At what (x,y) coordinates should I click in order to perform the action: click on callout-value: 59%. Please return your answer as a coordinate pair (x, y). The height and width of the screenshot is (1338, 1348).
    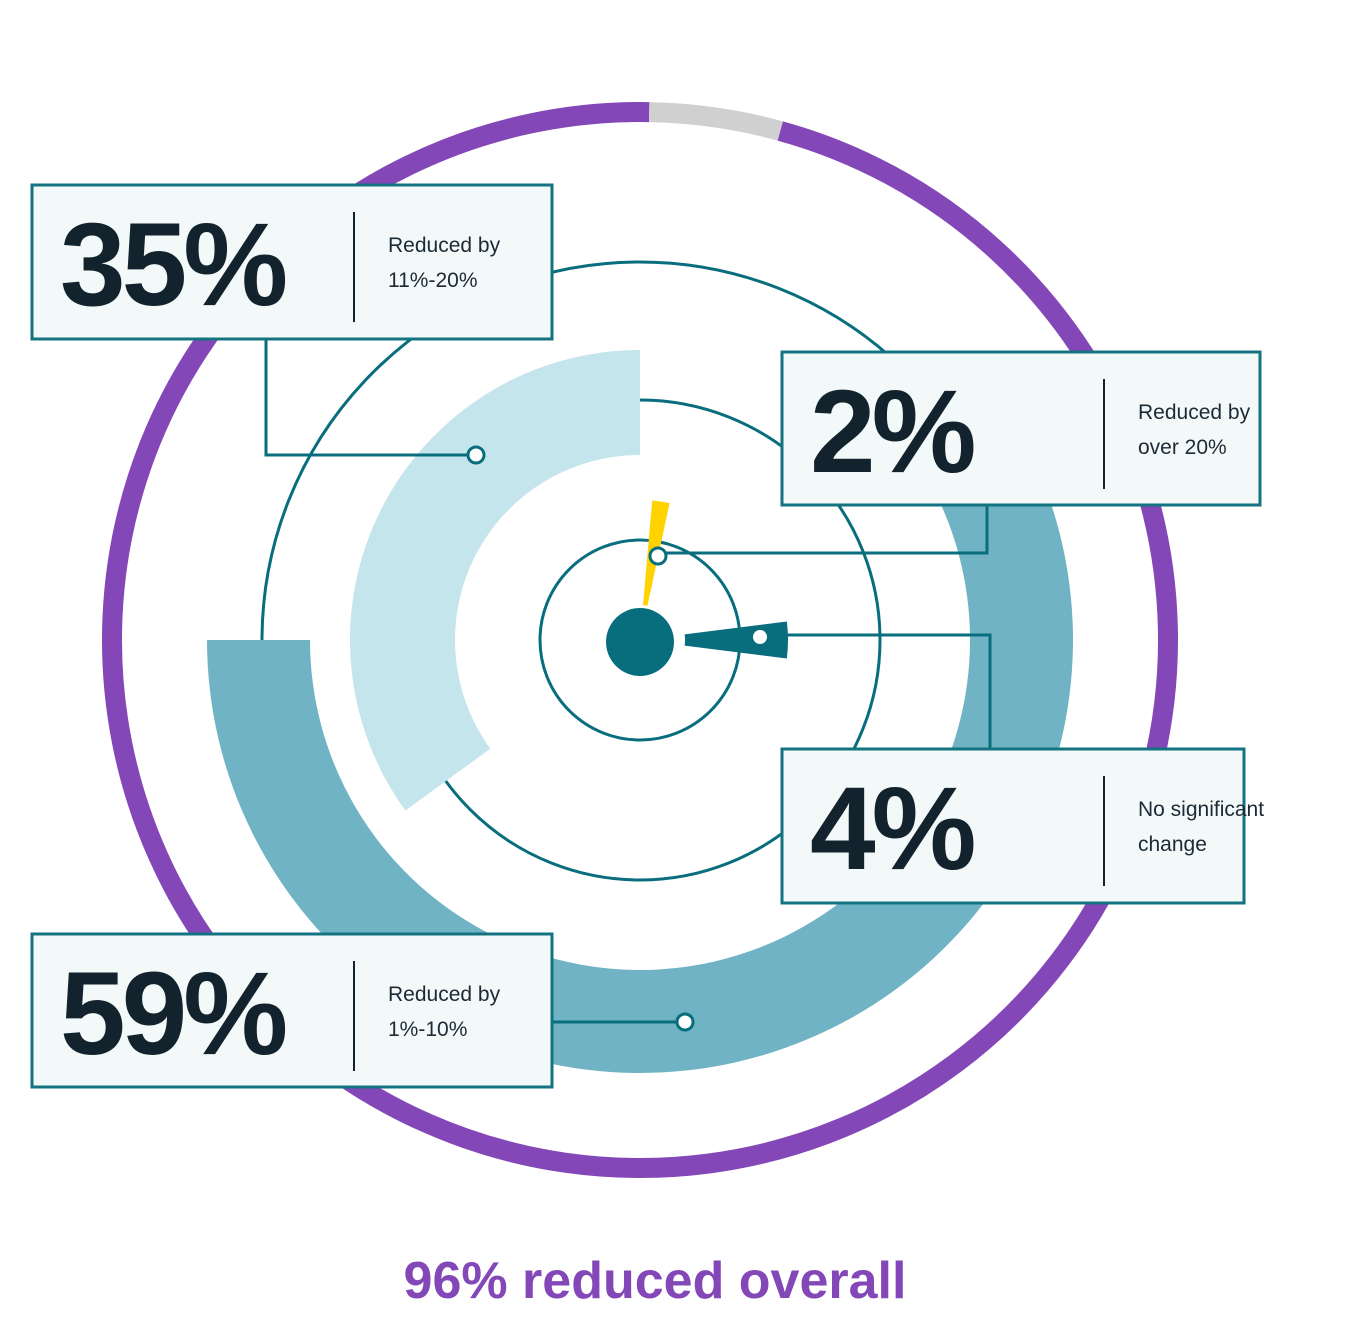
    Looking at the image, I should click on (172, 1014).